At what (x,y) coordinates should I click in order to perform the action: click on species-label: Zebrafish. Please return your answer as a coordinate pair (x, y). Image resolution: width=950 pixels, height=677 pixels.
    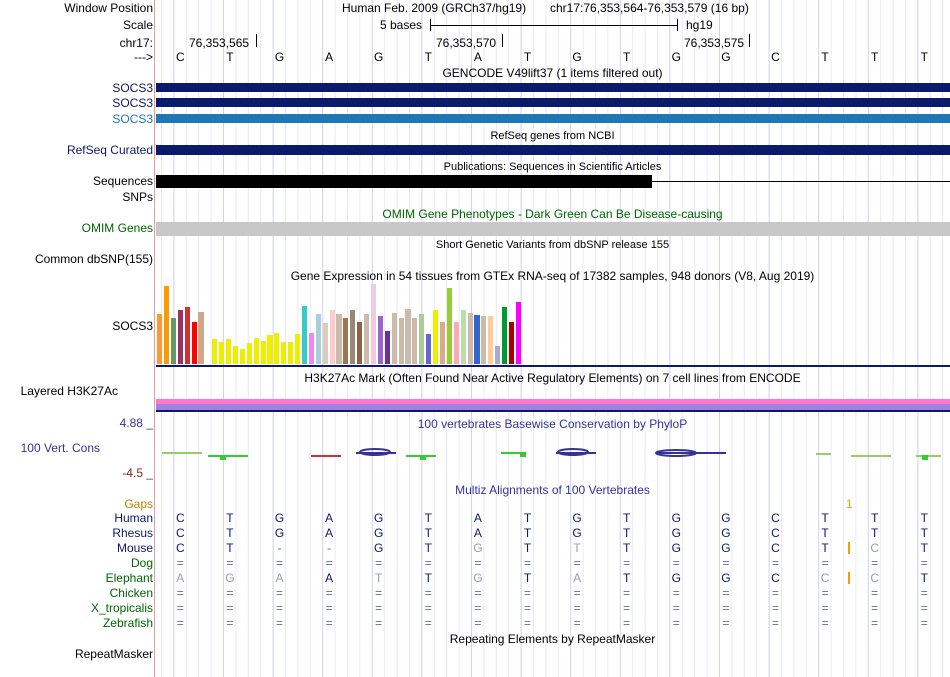
    Looking at the image, I should click on (127, 623).